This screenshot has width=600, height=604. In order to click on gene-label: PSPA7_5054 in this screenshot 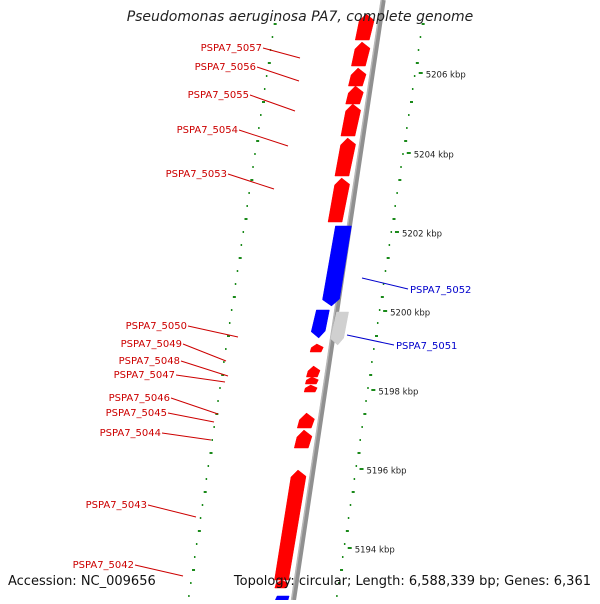, I will do `click(207, 130)`.